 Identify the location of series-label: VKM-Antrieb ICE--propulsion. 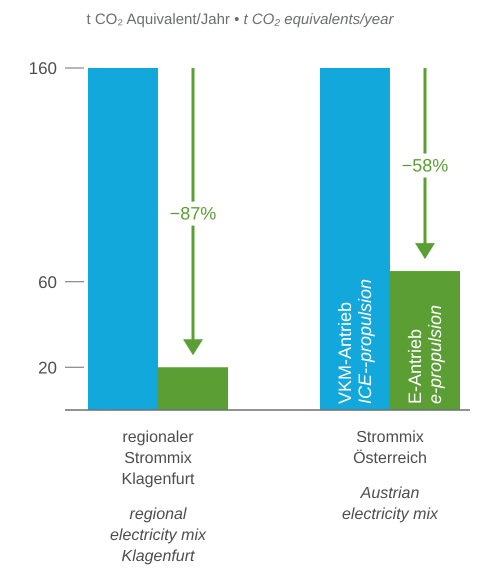
(355, 341).